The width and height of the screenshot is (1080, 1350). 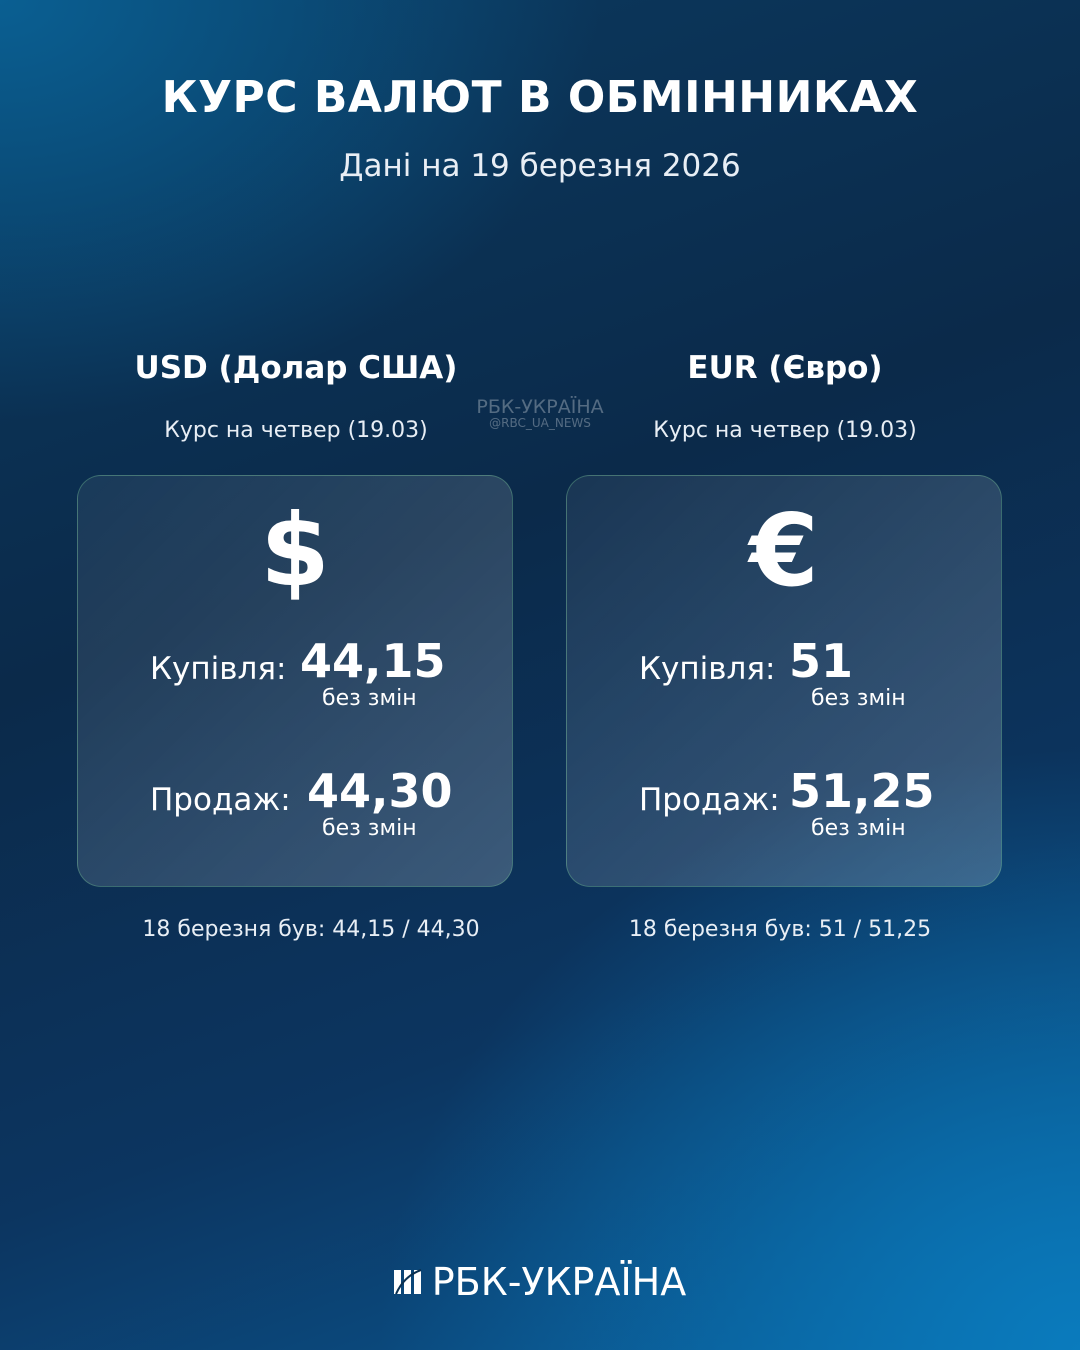 I want to click on page-subtitle: Дані на 19 березня 2026, so click(x=540, y=166).